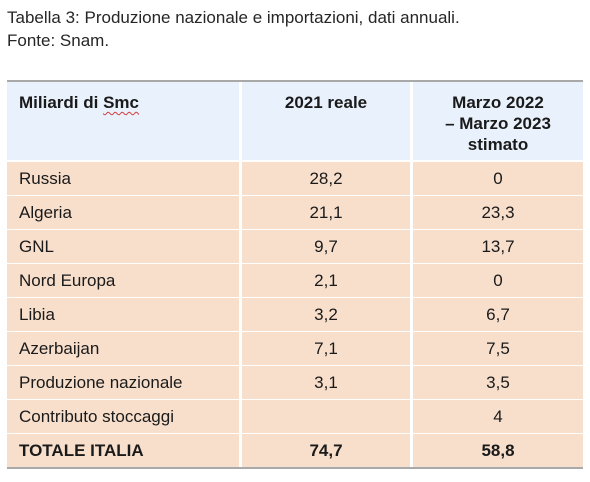 The width and height of the screenshot is (590, 482). Describe the element at coordinates (124, 348) in the screenshot. I see `row-label: Azerbaijan` at that location.